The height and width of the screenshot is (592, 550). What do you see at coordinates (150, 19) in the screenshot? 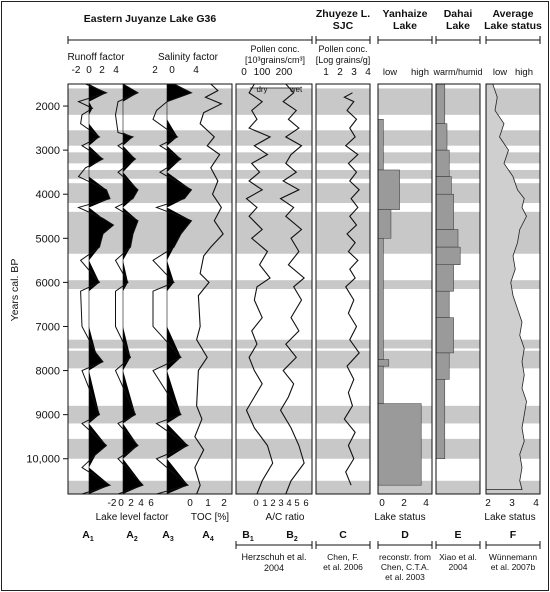
I see `group-title: Eastern Juyanze Lake G36` at bounding box center [150, 19].